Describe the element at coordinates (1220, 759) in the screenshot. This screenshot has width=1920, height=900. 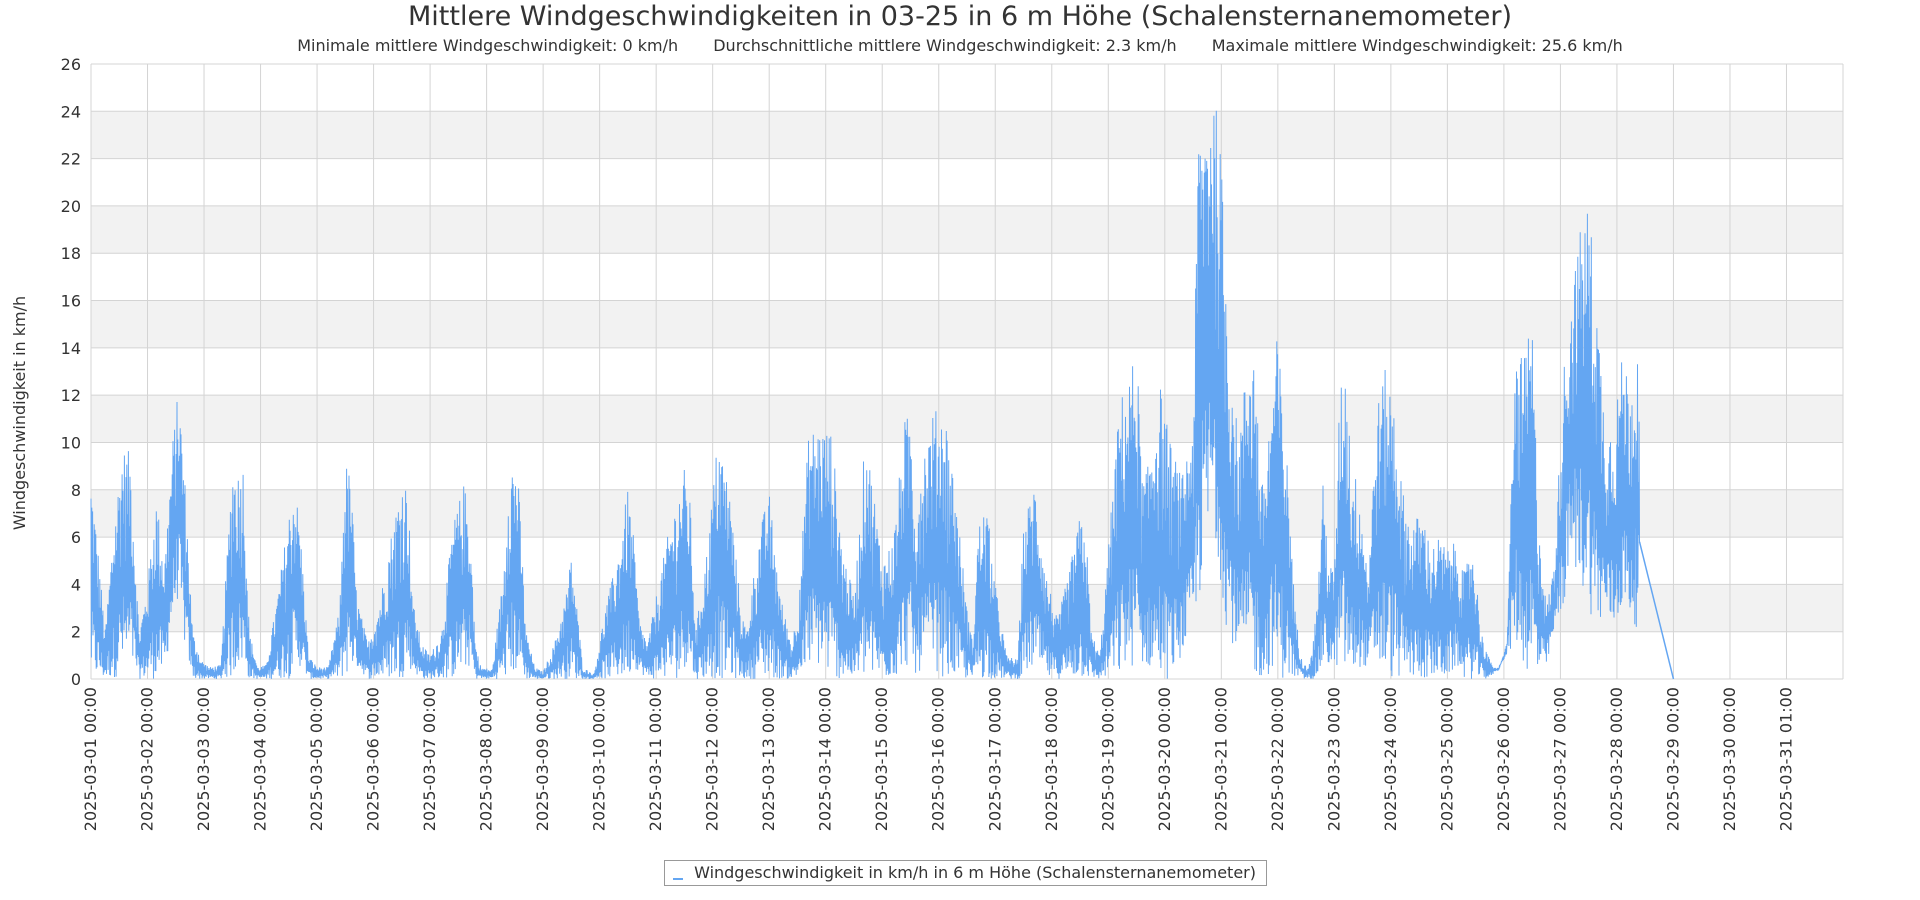
I see `x-tick-label: 2025-03-21 00:00` at that location.